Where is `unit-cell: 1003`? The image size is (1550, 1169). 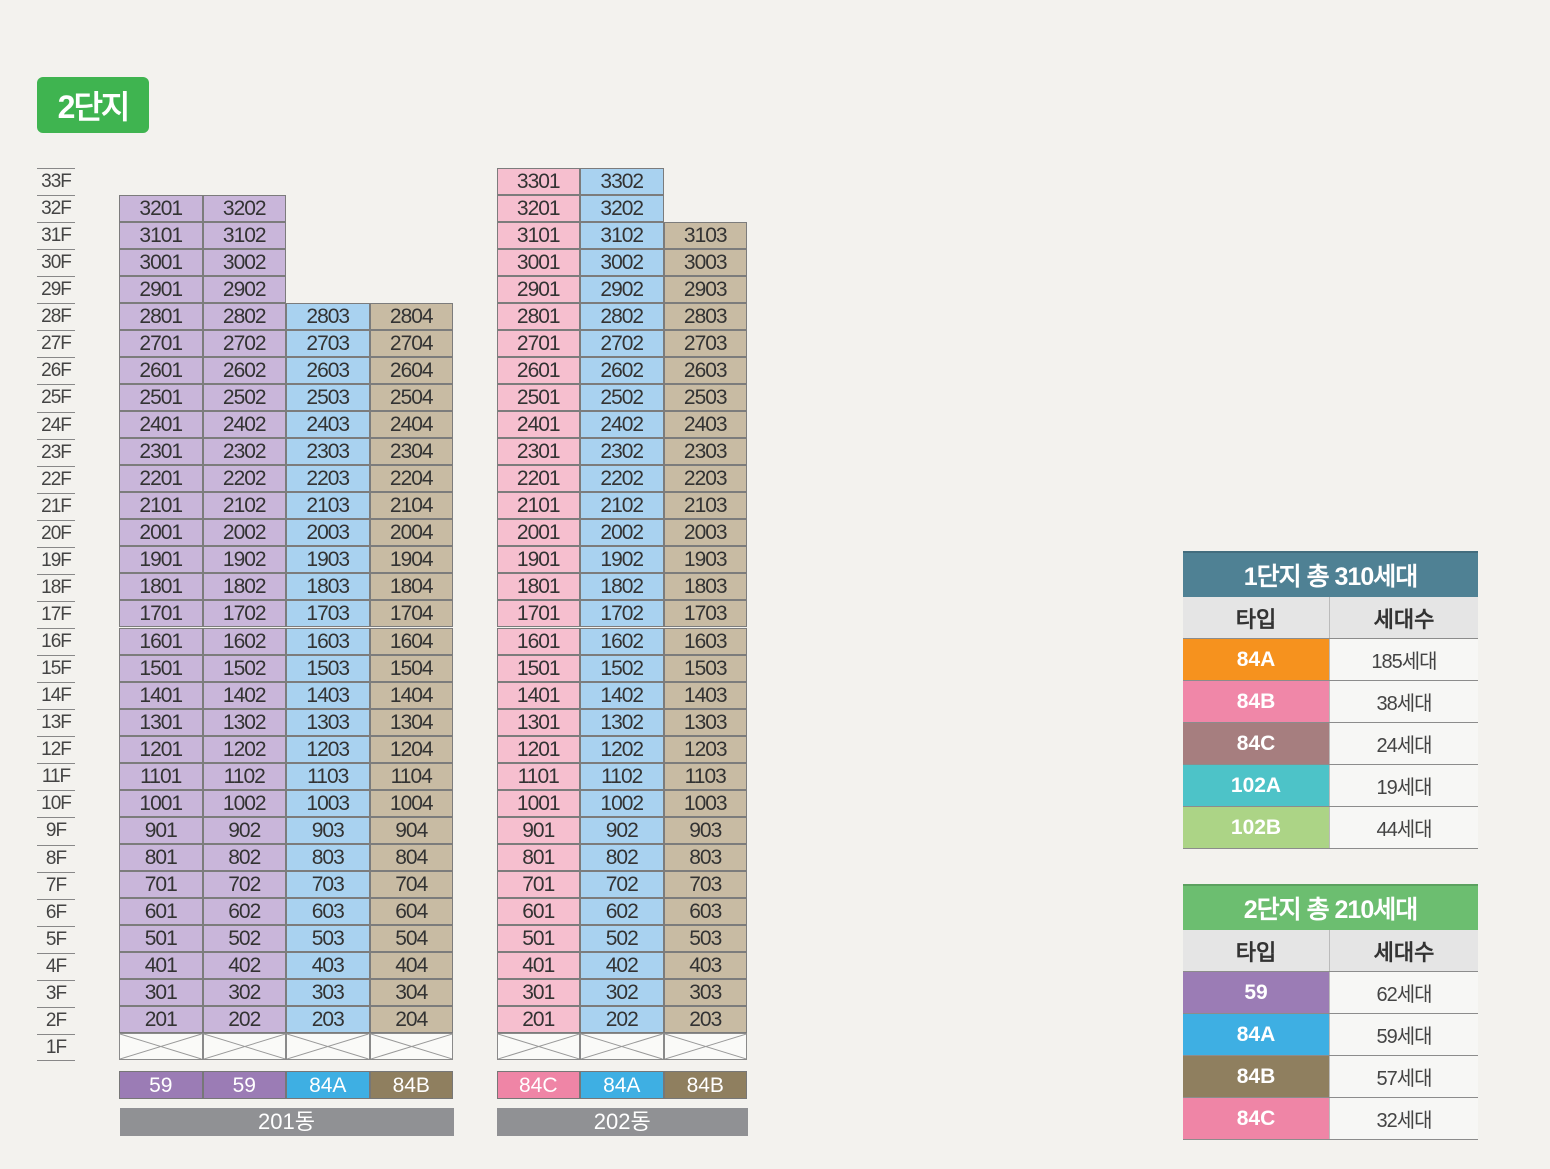
unit-cell: 1003 is located at coordinates (328, 803).